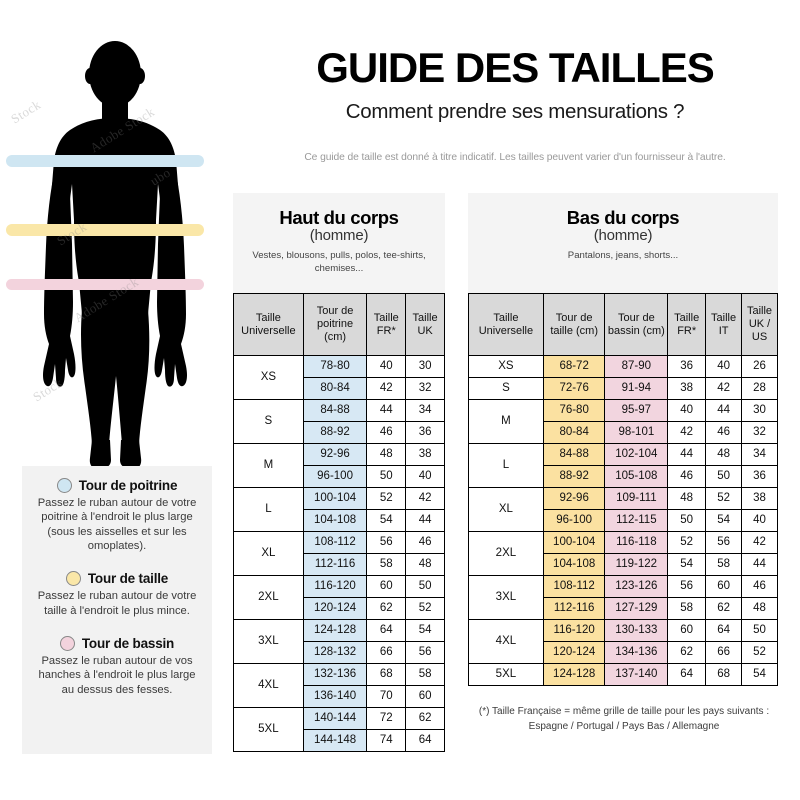 The height and width of the screenshot is (800, 800). What do you see at coordinates (636, 476) in the screenshot?
I see `cell-value: 105-108` at bounding box center [636, 476].